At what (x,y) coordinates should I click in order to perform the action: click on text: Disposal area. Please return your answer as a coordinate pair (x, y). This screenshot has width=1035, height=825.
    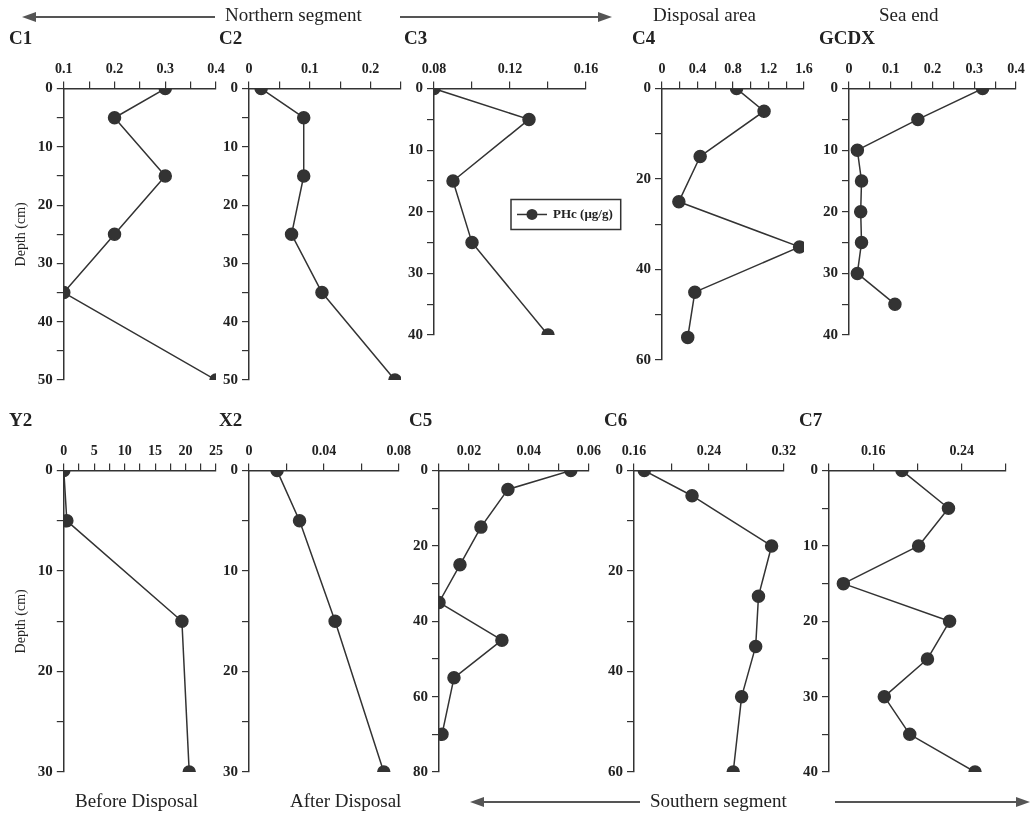
    Looking at the image, I should click on (704, 15).